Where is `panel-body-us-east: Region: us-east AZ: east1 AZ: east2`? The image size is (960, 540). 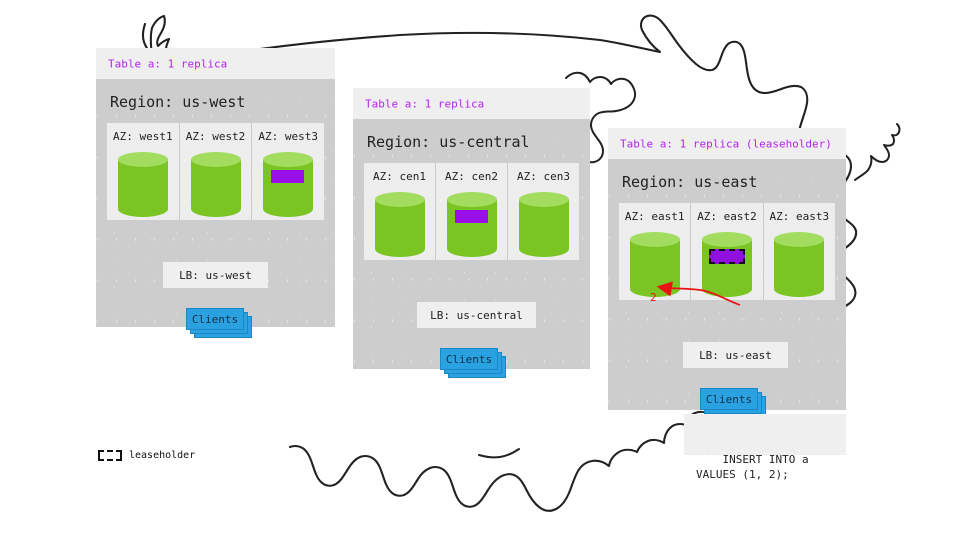
panel-body-us-east: Region: us-east AZ: east1 AZ: east2 is located at coordinates (727, 288).